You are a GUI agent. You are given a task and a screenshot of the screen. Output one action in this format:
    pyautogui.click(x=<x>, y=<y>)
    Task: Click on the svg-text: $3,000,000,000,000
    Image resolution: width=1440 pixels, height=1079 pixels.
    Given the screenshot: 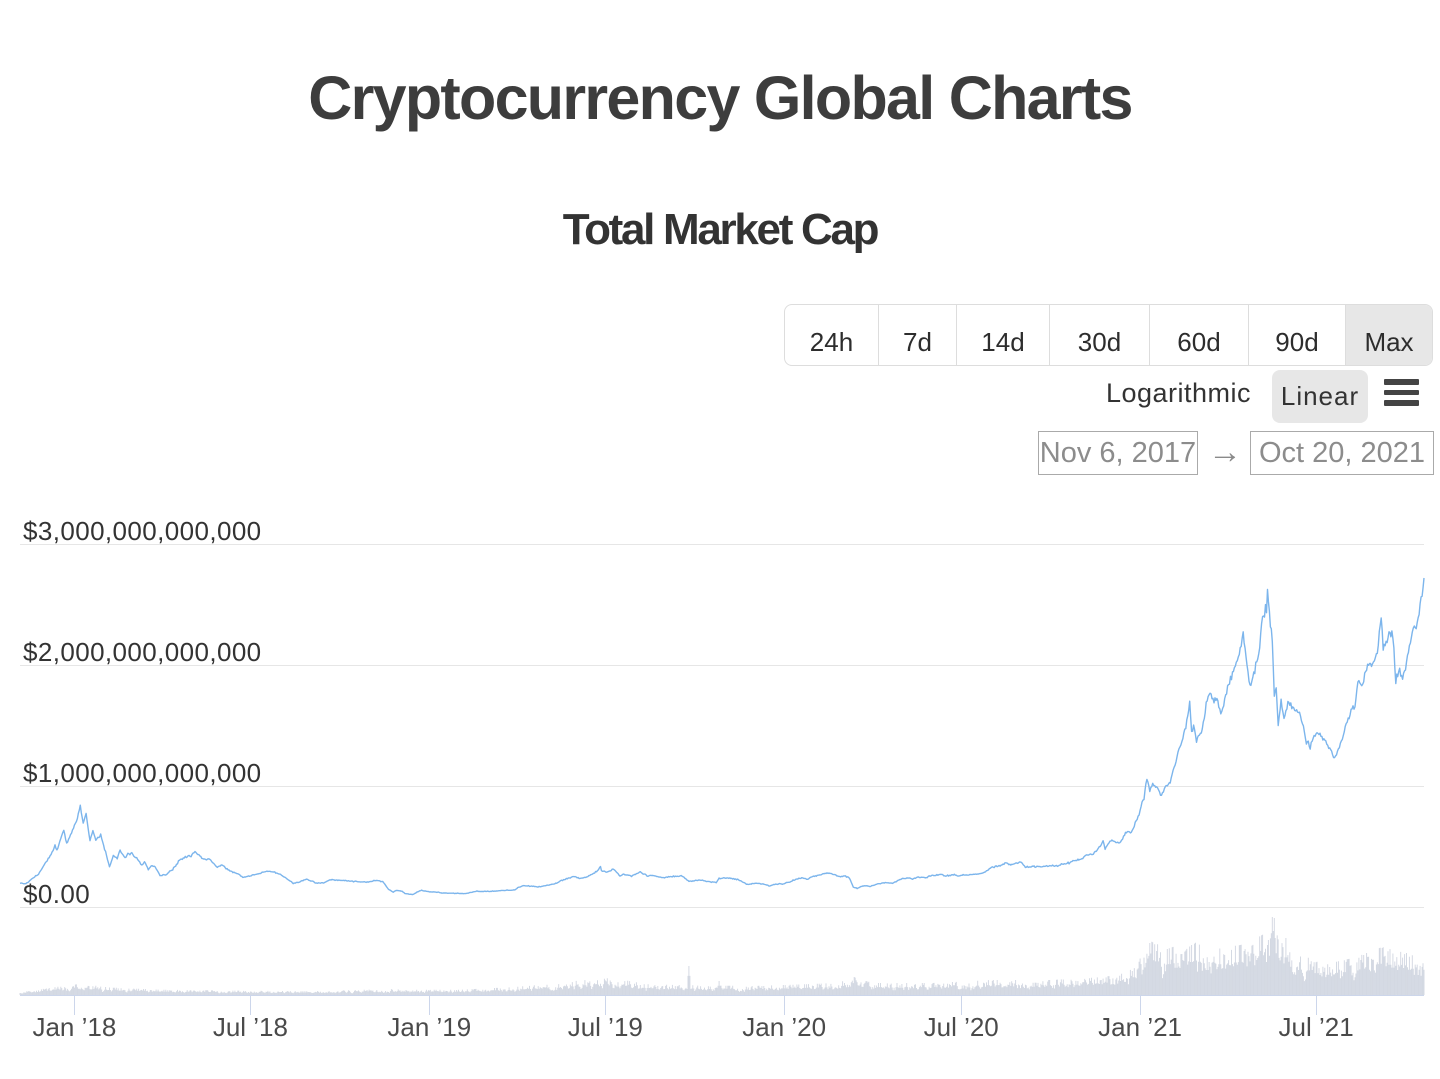 What is the action you would take?
    pyautogui.click(x=142, y=531)
    